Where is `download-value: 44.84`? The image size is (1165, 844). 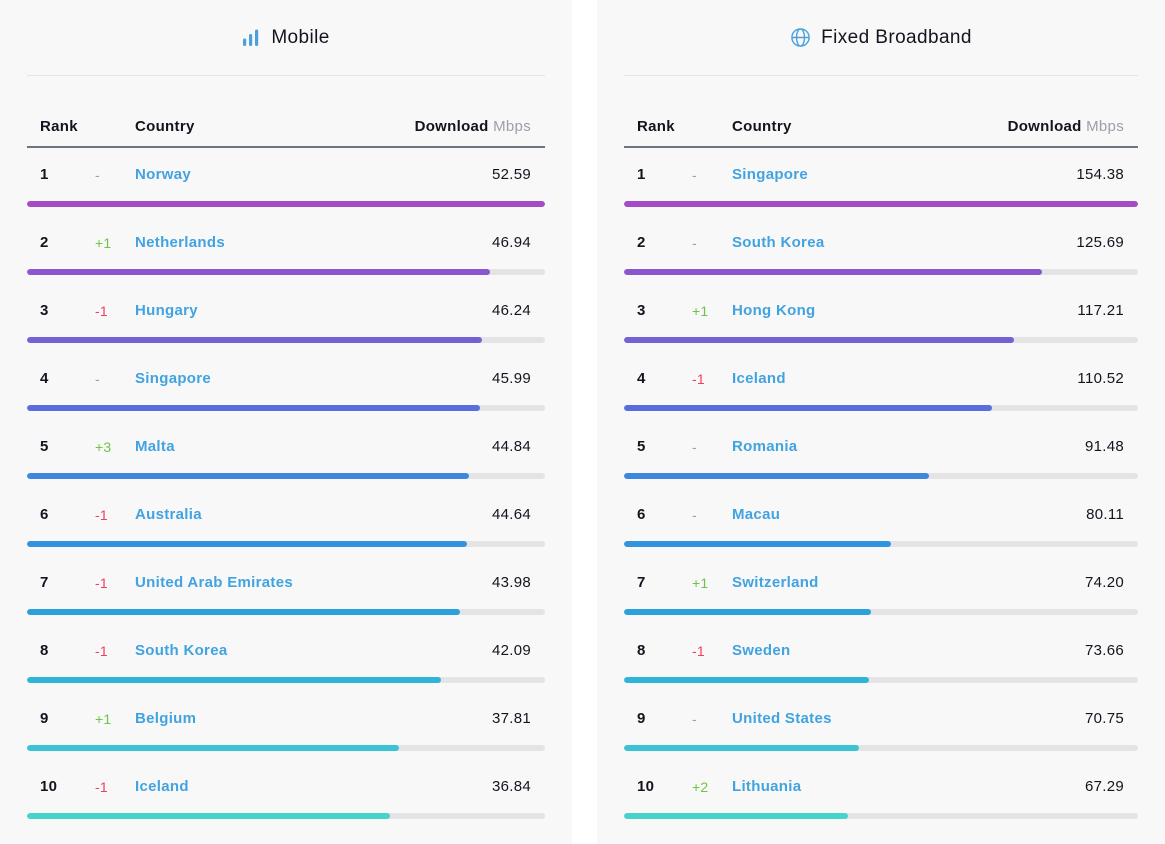 download-value: 44.84 is located at coordinates (511, 446).